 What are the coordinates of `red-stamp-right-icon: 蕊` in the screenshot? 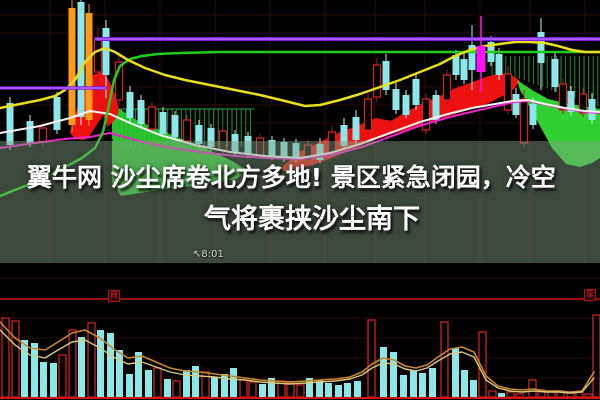 It's located at (590, 295).